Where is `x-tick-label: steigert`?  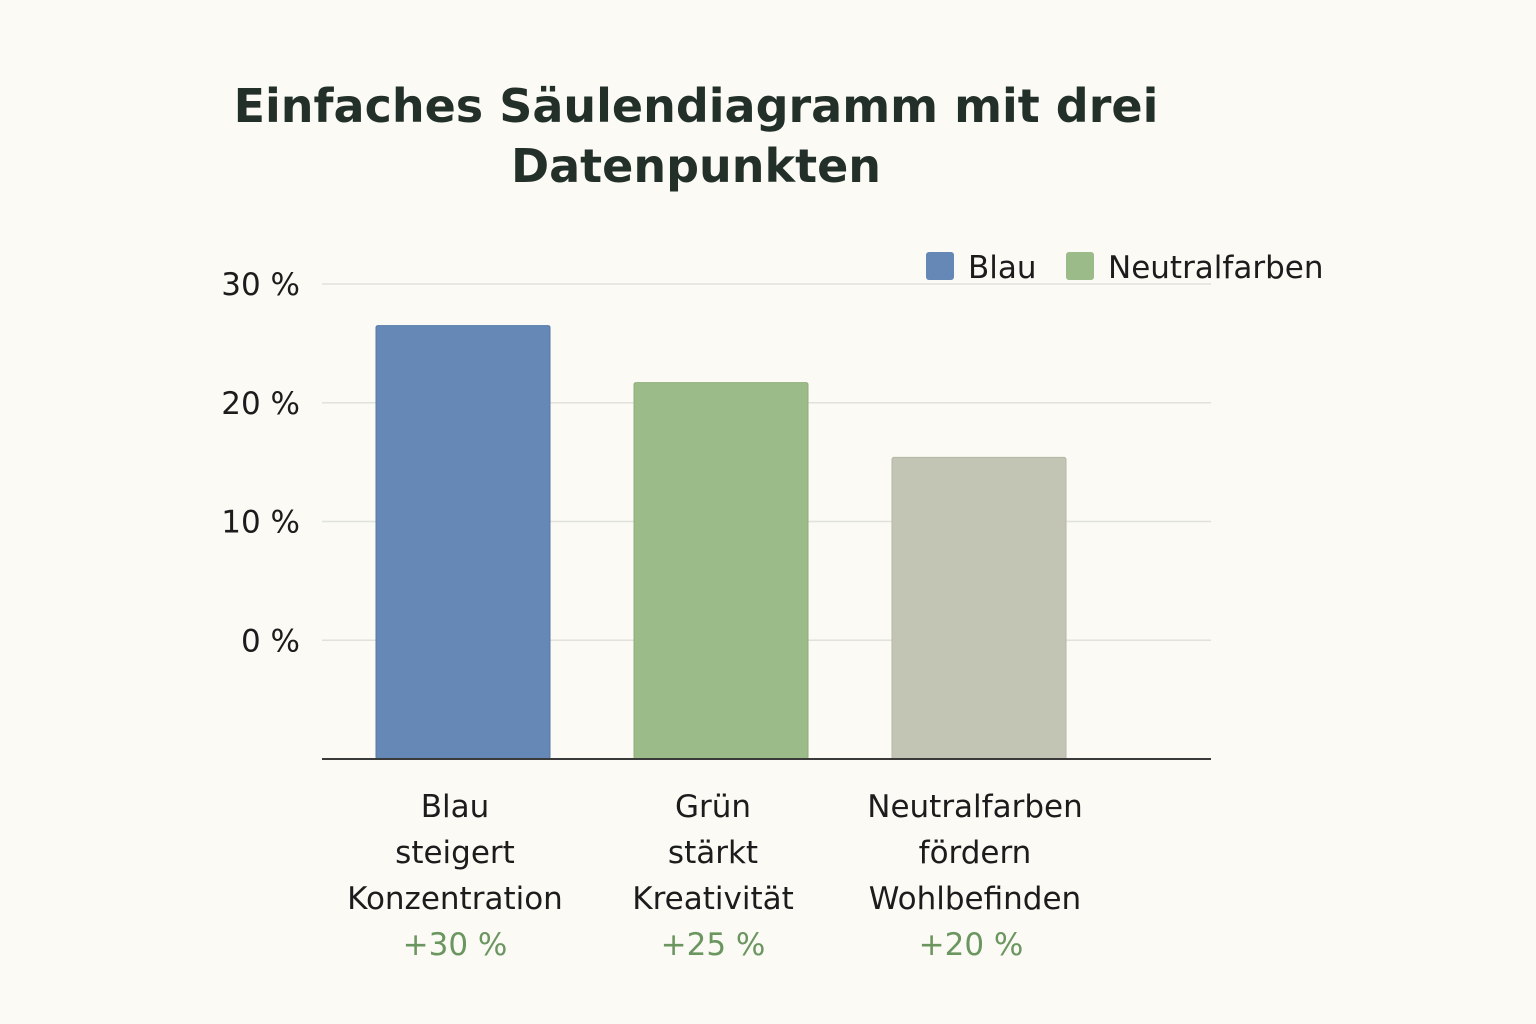 x-tick-label: steigert is located at coordinates (455, 853).